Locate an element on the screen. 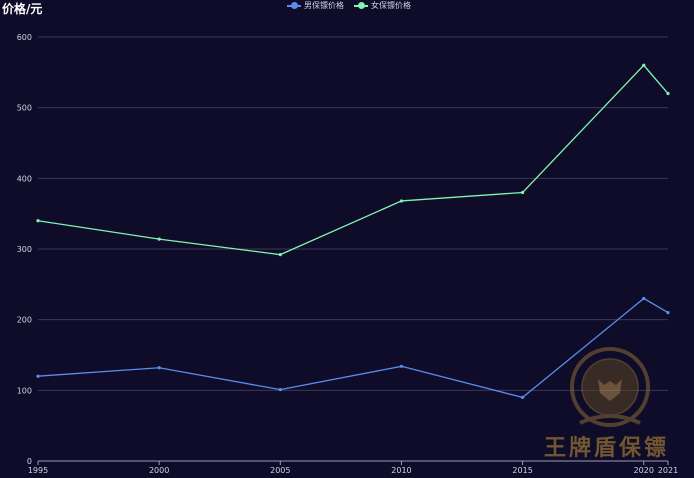 This screenshot has width=694, height=478. x-tick-label-5: 2020 is located at coordinates (644, 470).